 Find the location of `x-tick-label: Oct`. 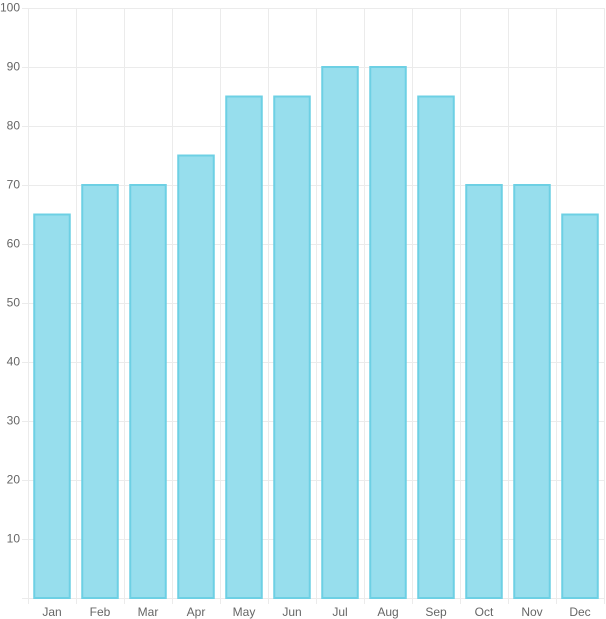

x-tick-label: Oct is located at coordinates (484, 612).